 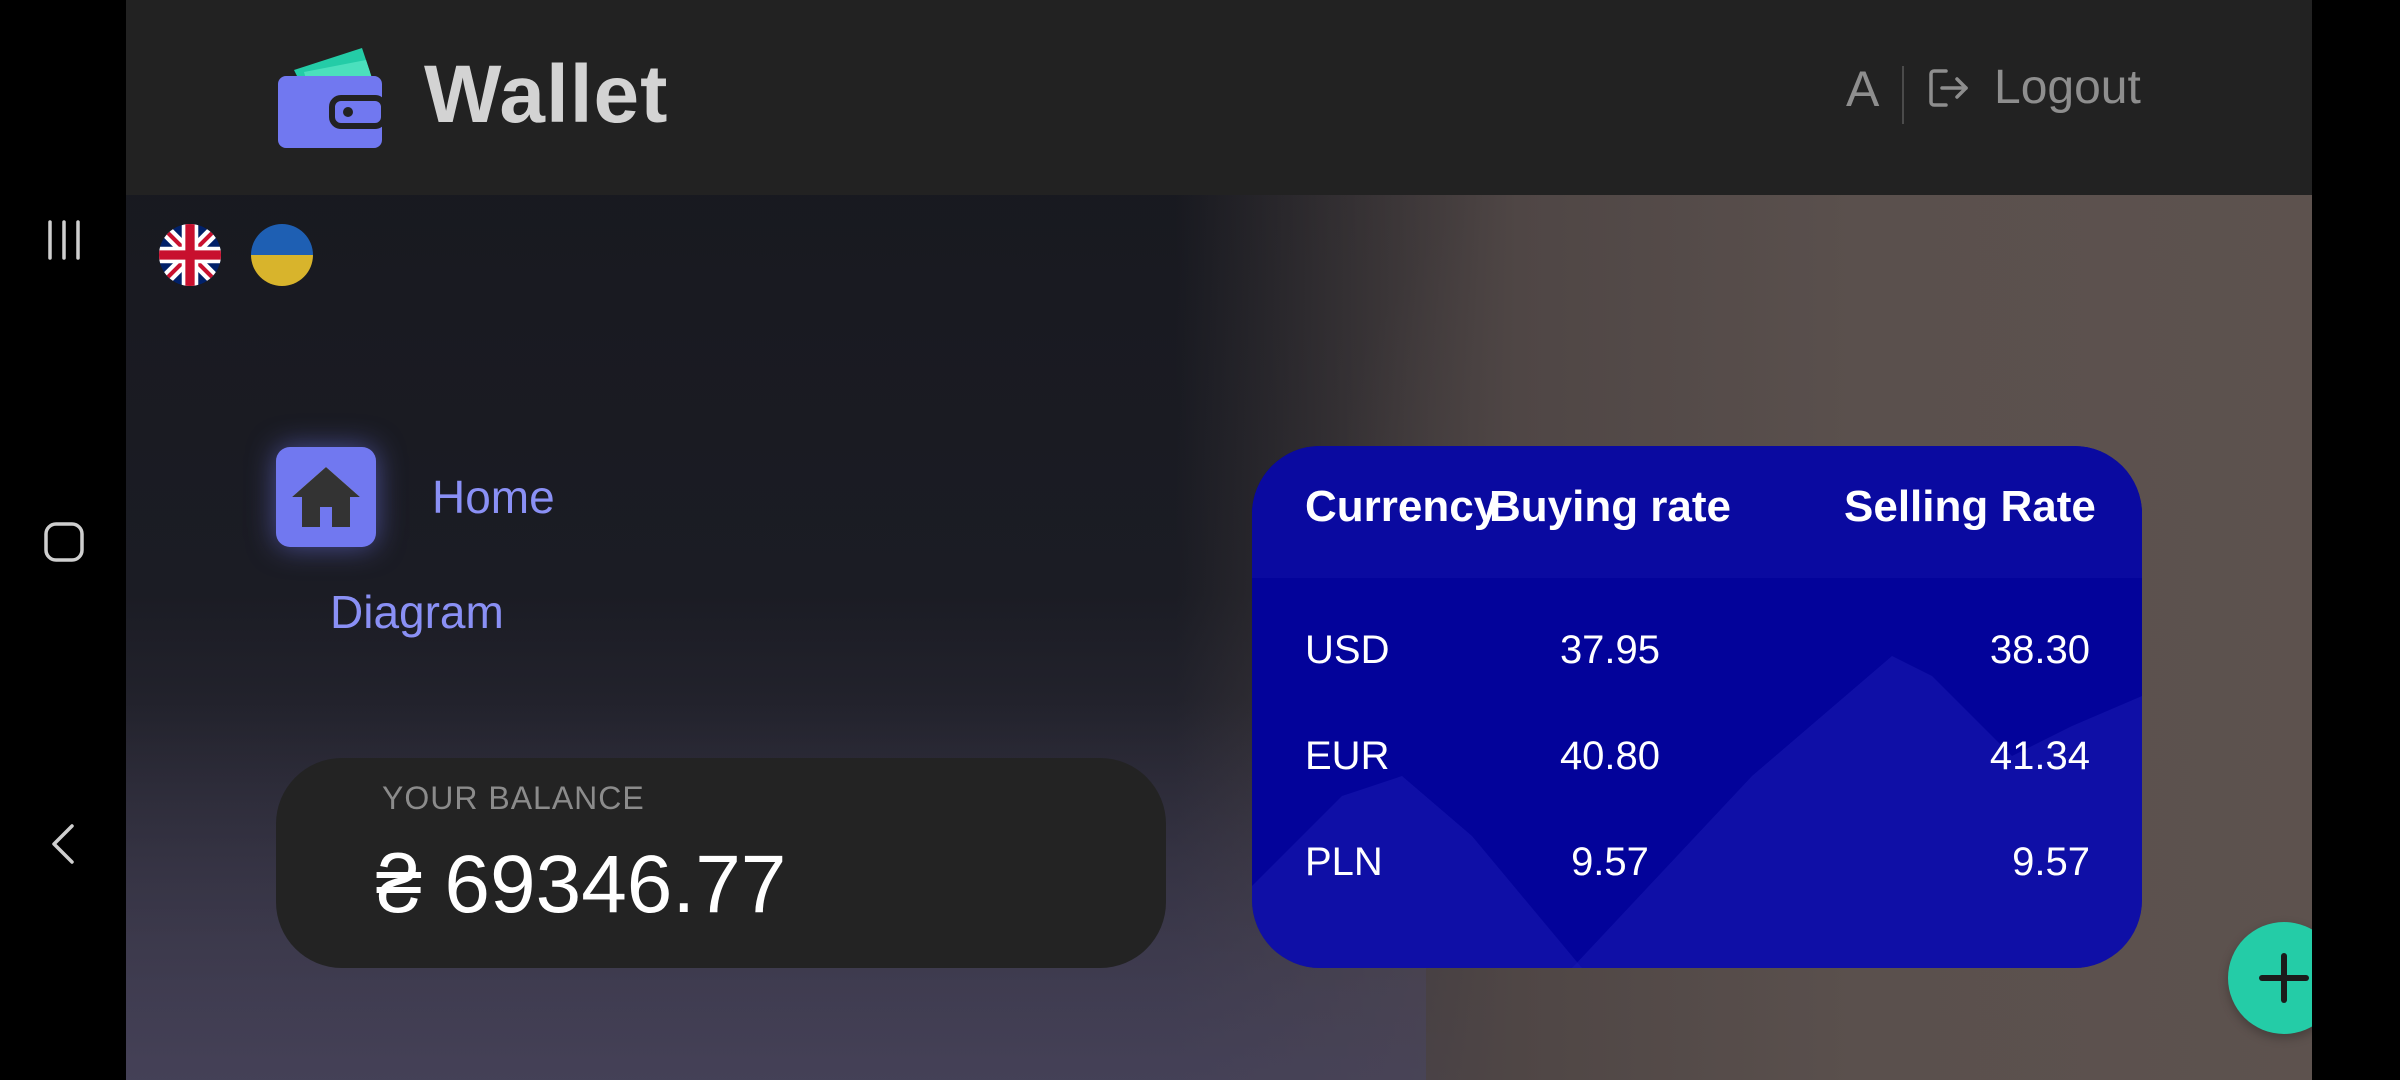 I want to click on recents-button, so click(x=64, y=240).